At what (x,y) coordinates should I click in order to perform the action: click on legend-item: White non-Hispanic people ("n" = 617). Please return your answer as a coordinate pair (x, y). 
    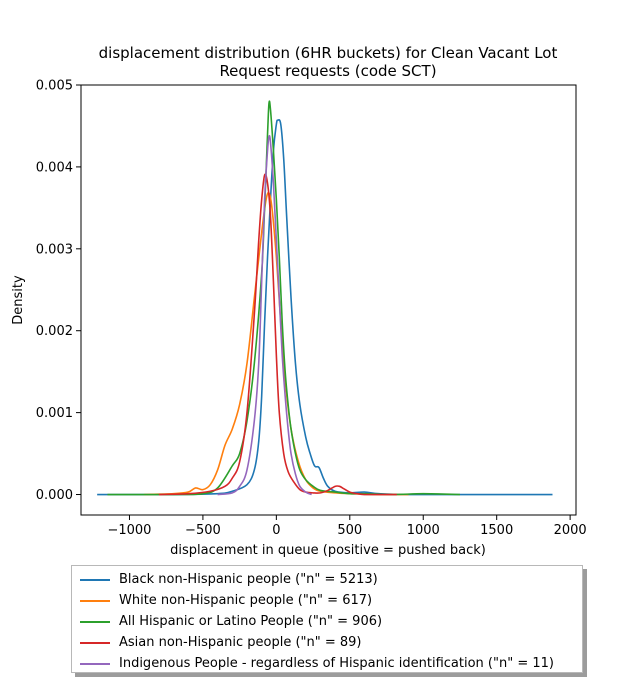
    Looking at the image, I should click on (331, 600).